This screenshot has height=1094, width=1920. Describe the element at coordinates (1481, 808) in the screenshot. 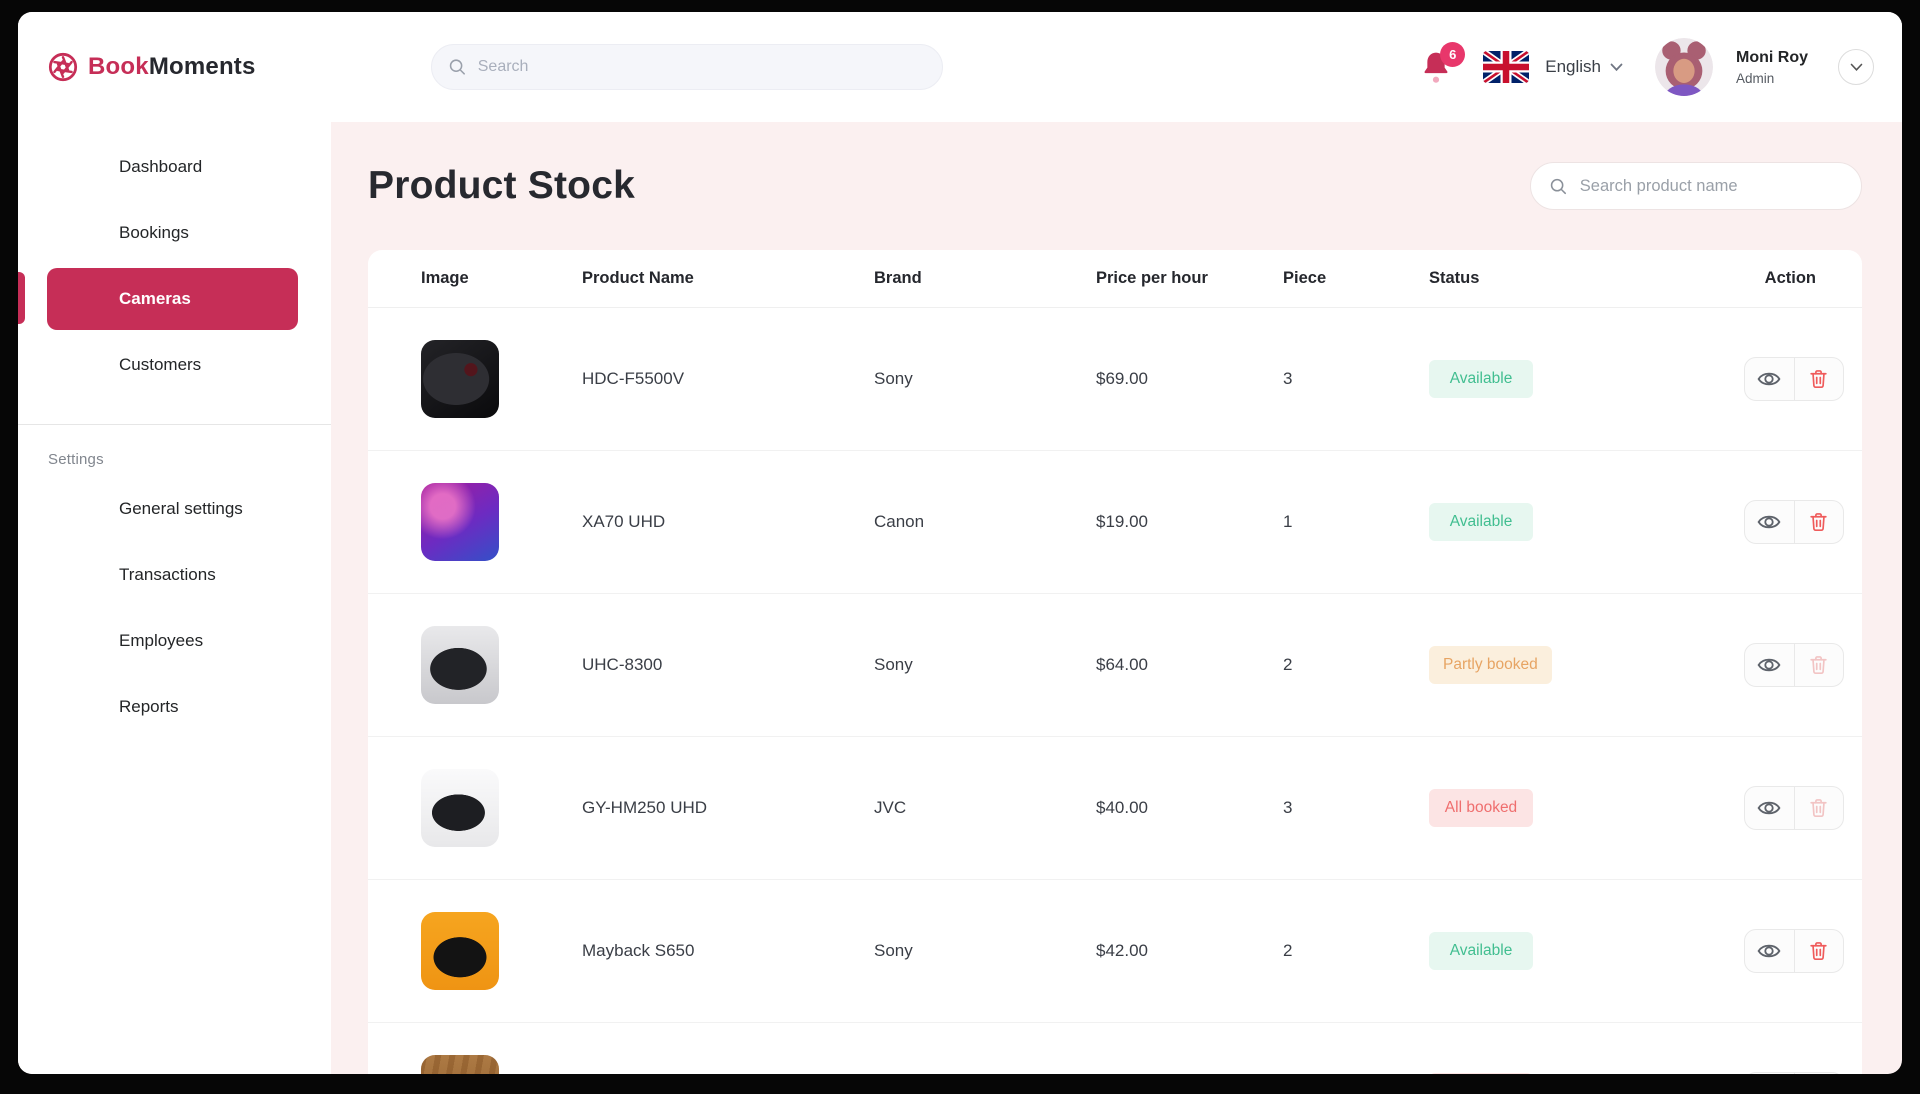

I see `status-badge: All booked` at that location.